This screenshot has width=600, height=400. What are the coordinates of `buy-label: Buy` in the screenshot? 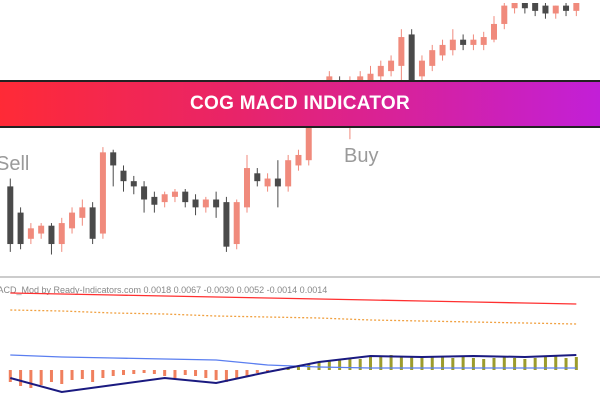 It's located at (361, 156).